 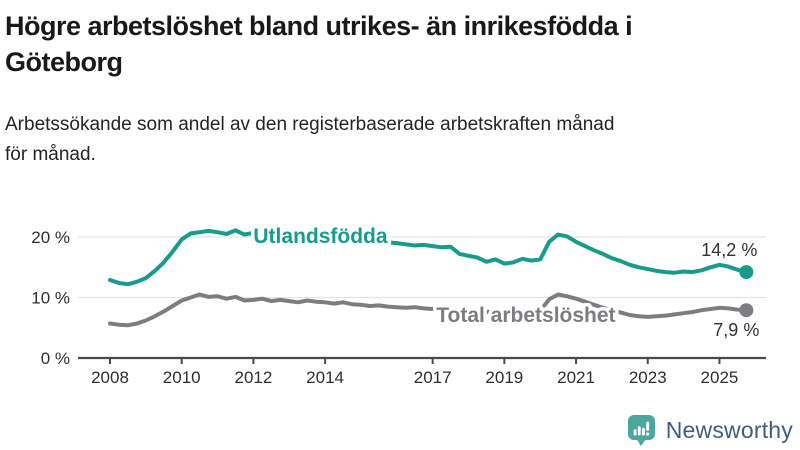 What do you see at coordinates (253, 377) in the screenshot?
I see `x-tick-label: 2012` at bounding box center [253, 377].